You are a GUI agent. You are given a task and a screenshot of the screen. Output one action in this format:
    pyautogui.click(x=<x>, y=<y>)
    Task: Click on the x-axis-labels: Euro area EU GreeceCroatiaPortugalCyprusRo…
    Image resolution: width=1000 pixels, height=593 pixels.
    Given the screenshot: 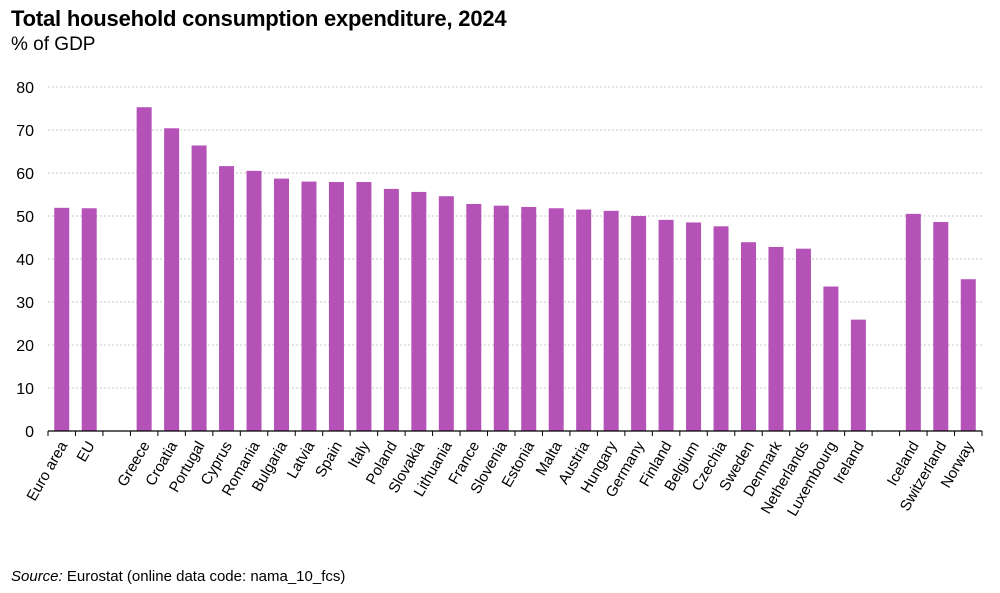 What is the action you would take?
    pyautogui.click(x=501, y=478)
    